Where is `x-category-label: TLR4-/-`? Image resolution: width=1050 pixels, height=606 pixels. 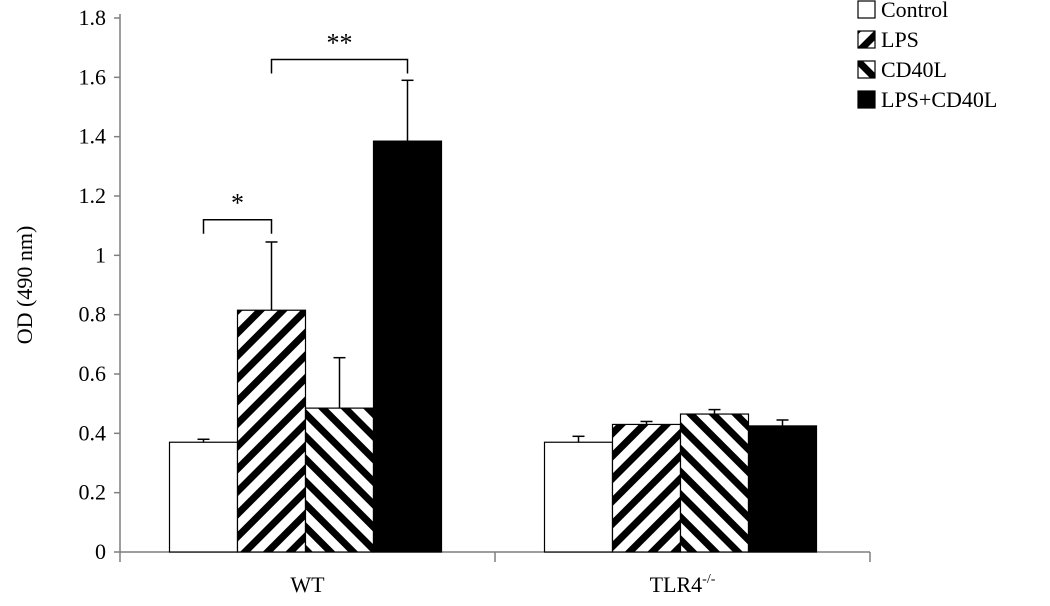
x-category-label: TLR4-/- is located at coordinates (683, 584).